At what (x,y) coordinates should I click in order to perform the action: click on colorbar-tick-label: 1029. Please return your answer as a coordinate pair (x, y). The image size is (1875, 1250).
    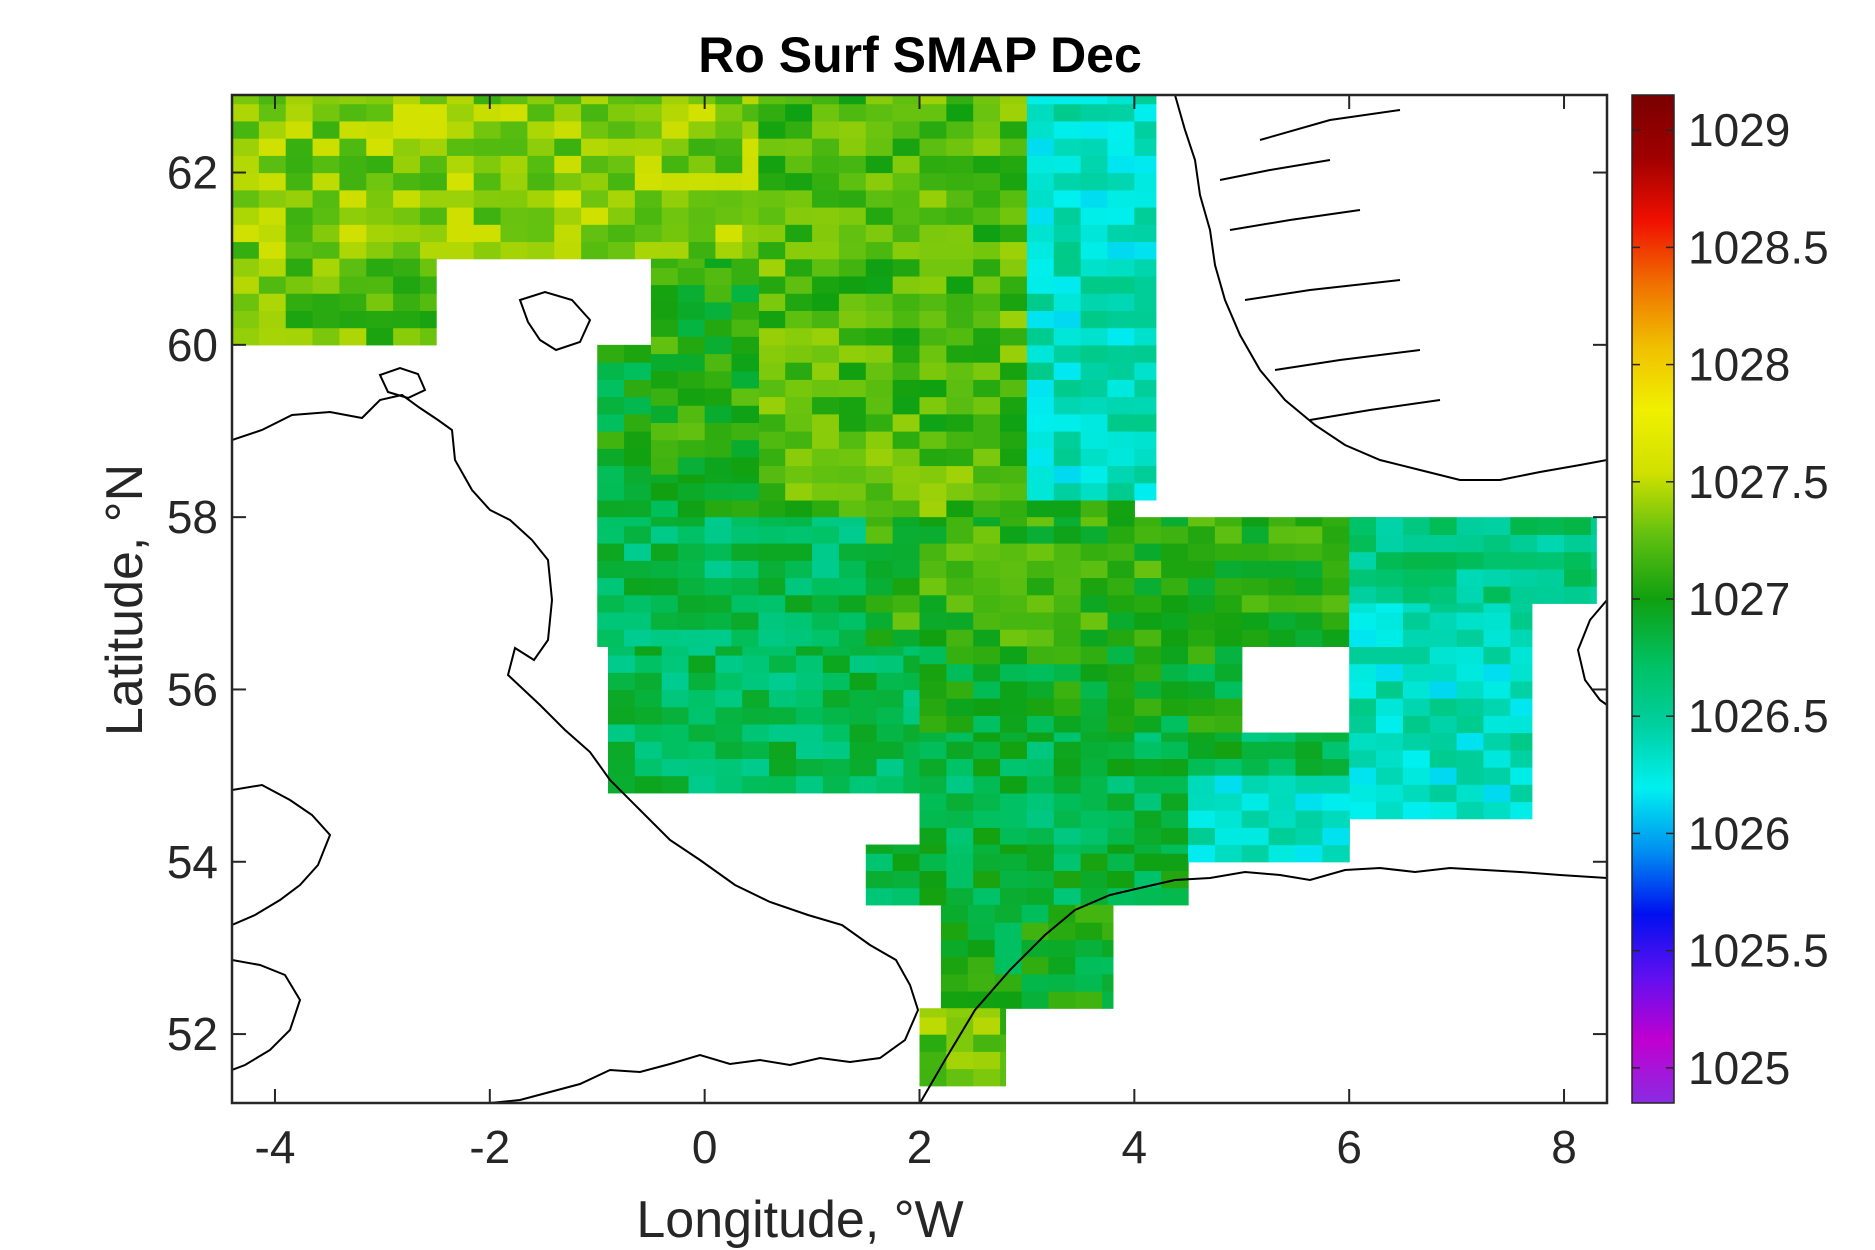
    Looking at the image, I should click on (1739, 130).